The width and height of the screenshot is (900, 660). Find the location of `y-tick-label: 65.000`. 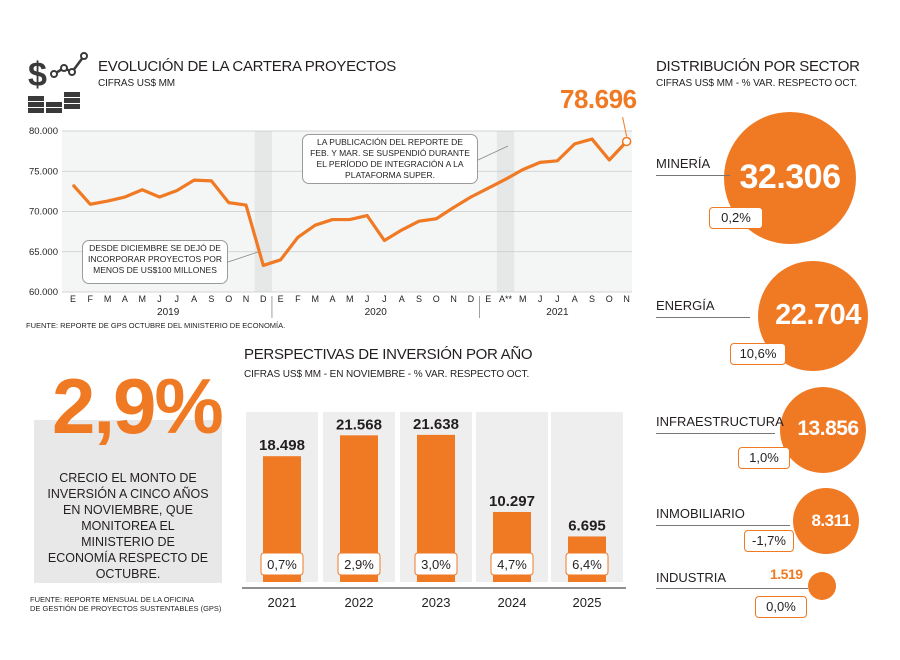

y-tick-label: 65.000 is located at coordinates (43, 252).